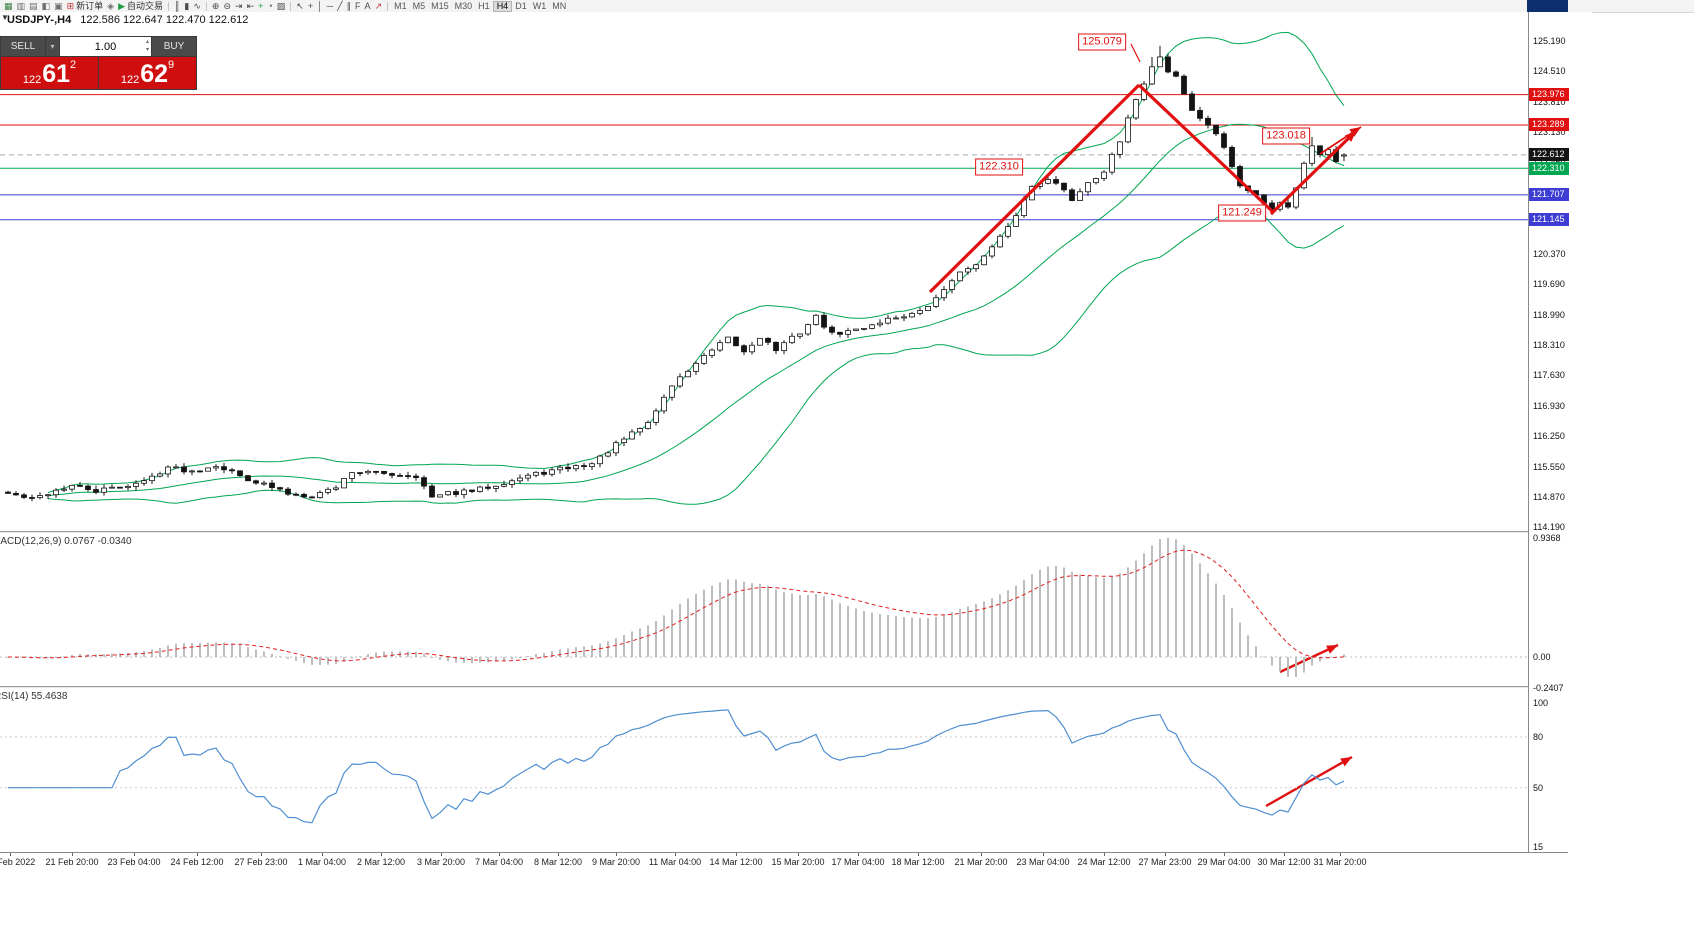 This screenshot has width=1694, height=943. What do you see at coordinates (1549, 168) in the screenshot?
I see `price-tag-122.310: 122.310` at bounding box center [1549, 168].